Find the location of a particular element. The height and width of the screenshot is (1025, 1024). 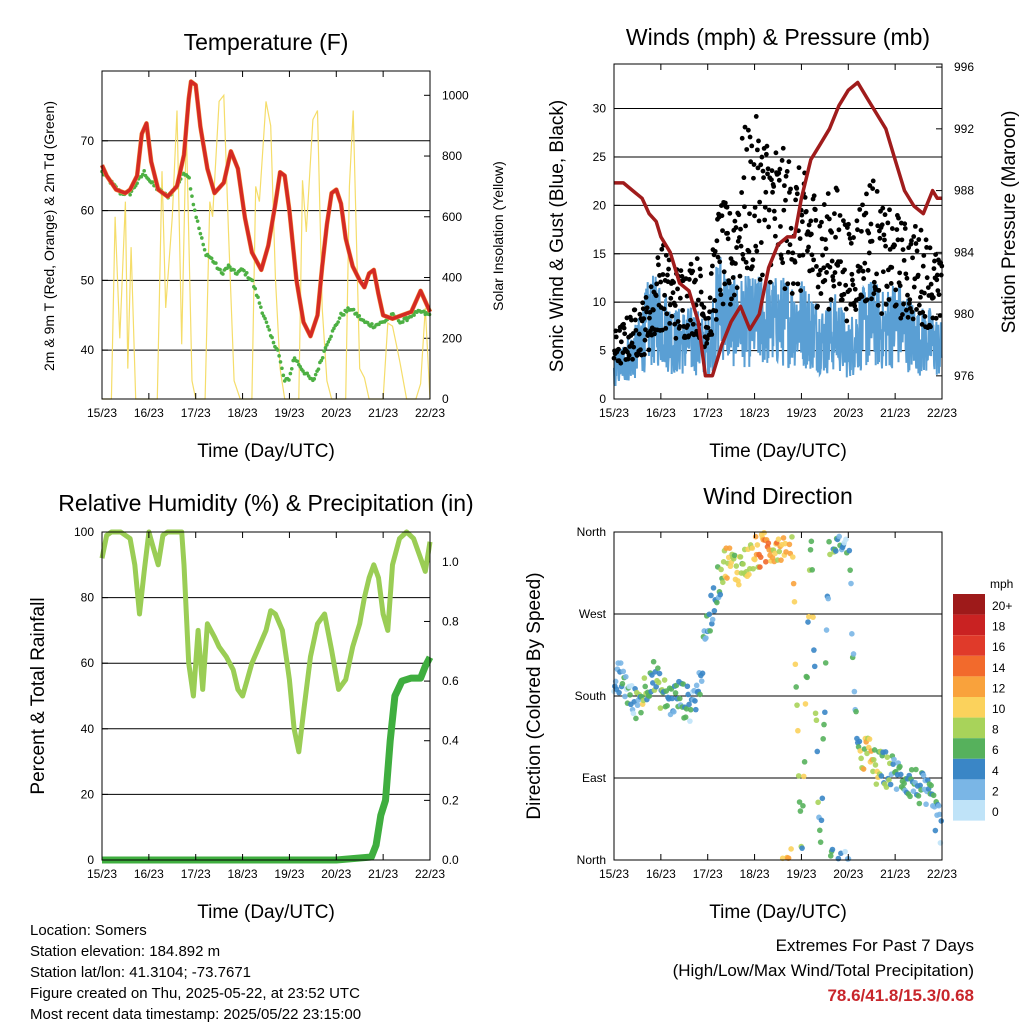

temperature-title: Temperature (F) is located at coordinates (266, 42).